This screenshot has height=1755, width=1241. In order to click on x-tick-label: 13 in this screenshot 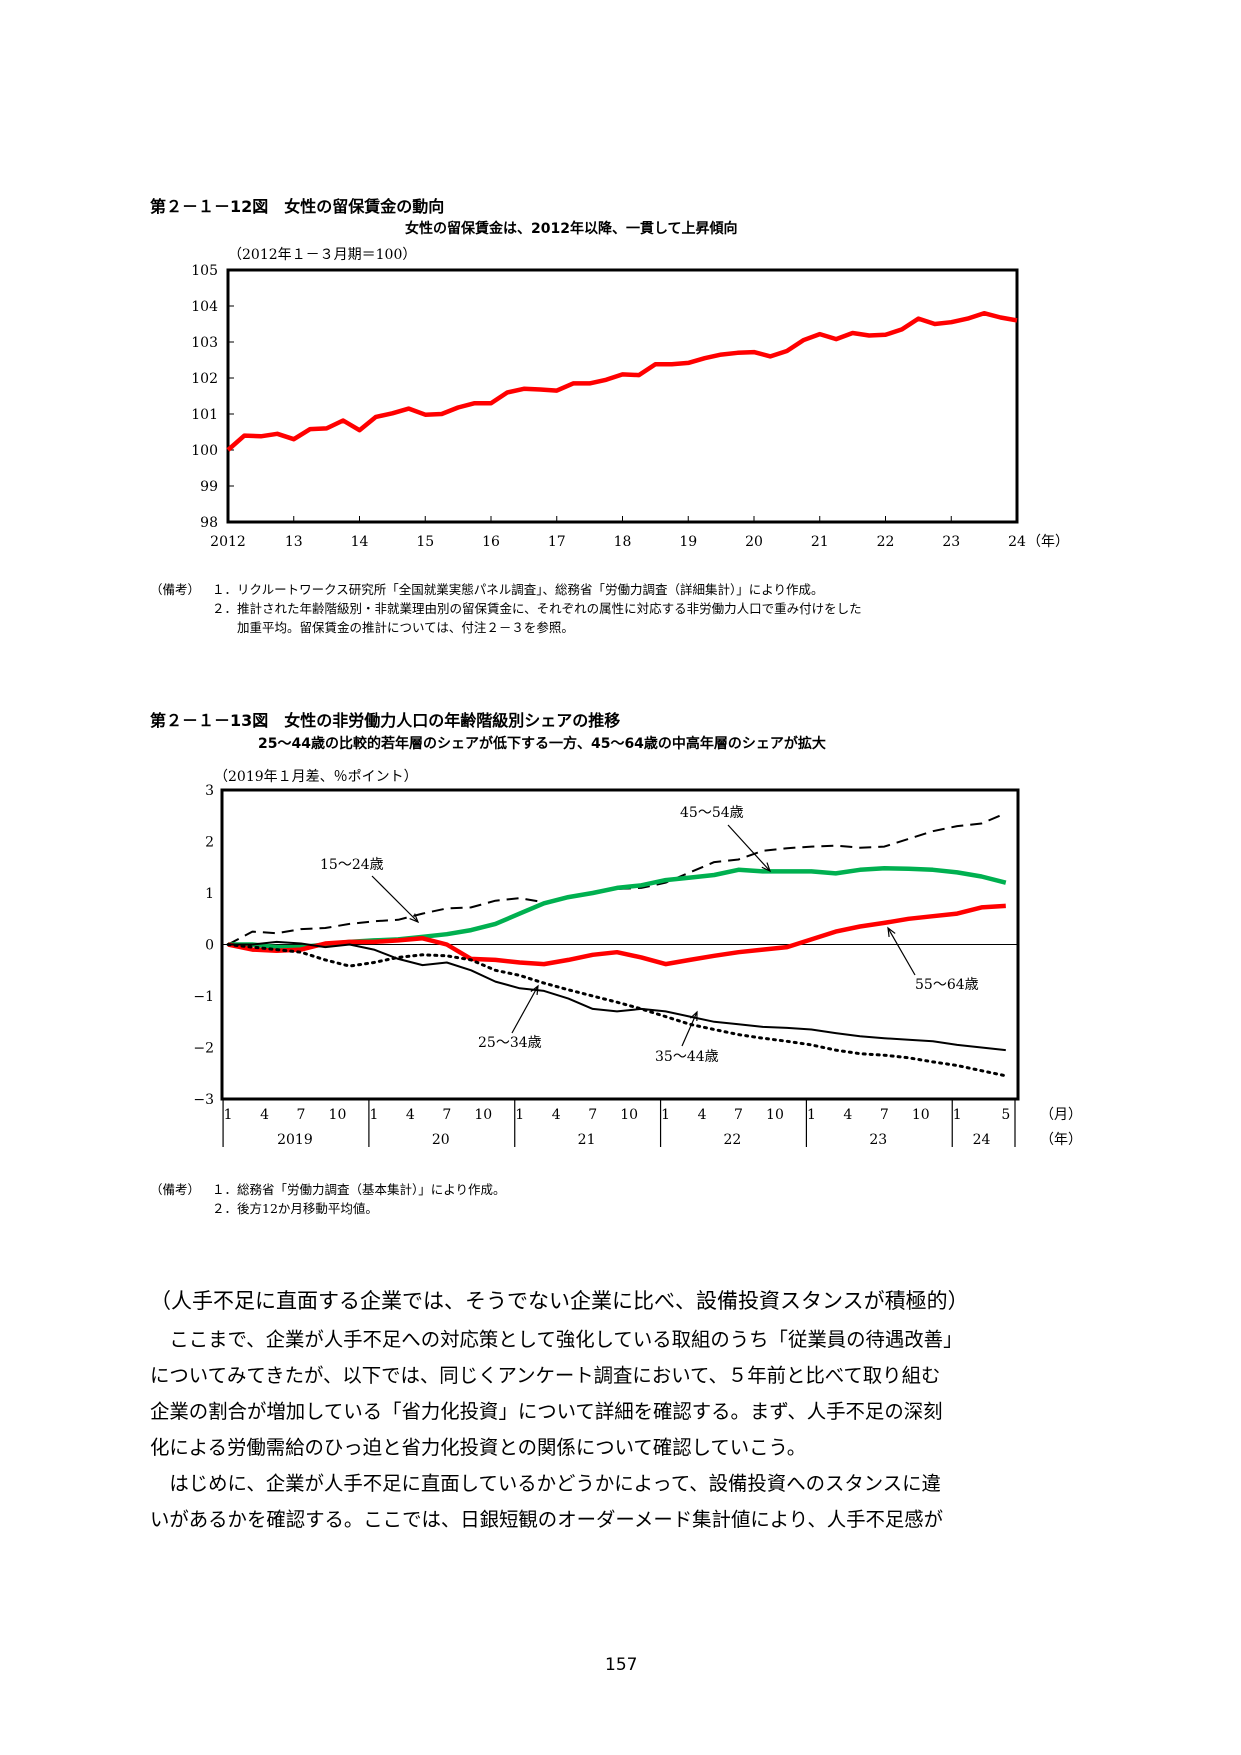, I will do `click(294, 542)`.